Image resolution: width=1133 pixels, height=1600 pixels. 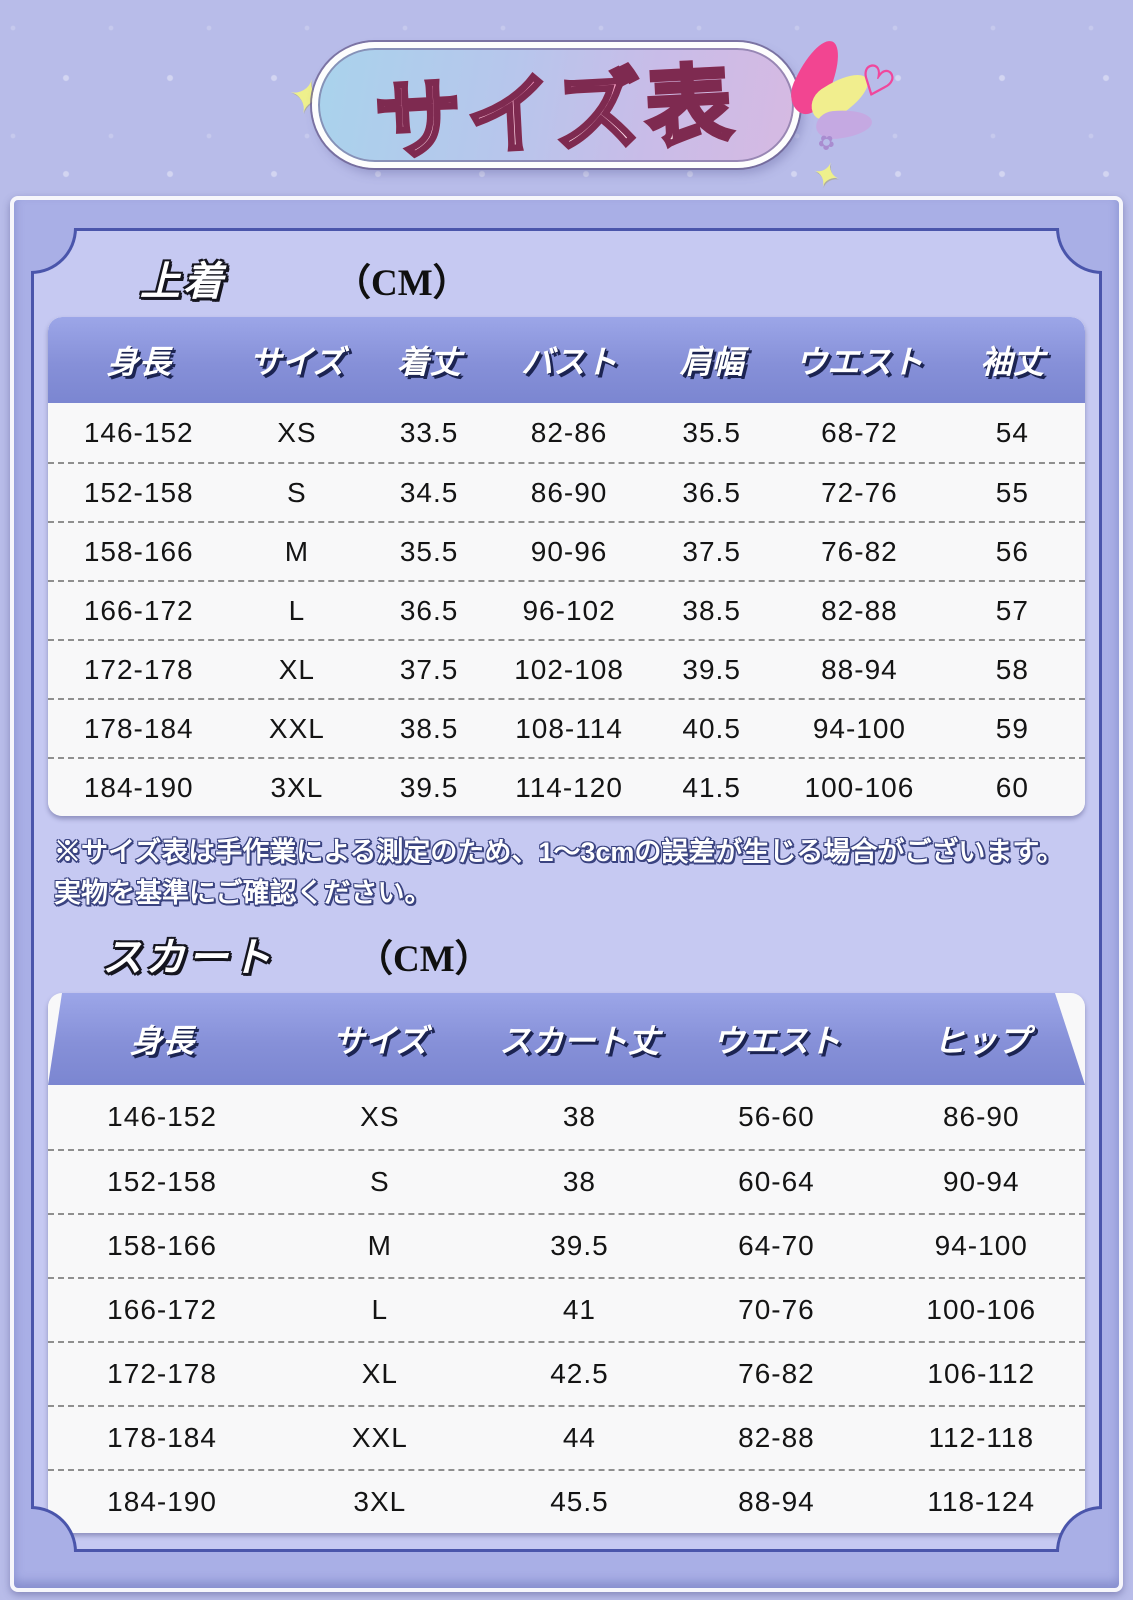 I want to click on table-row: 152-158 S 38 60-64 90-94, so click(x=566, y=1181).